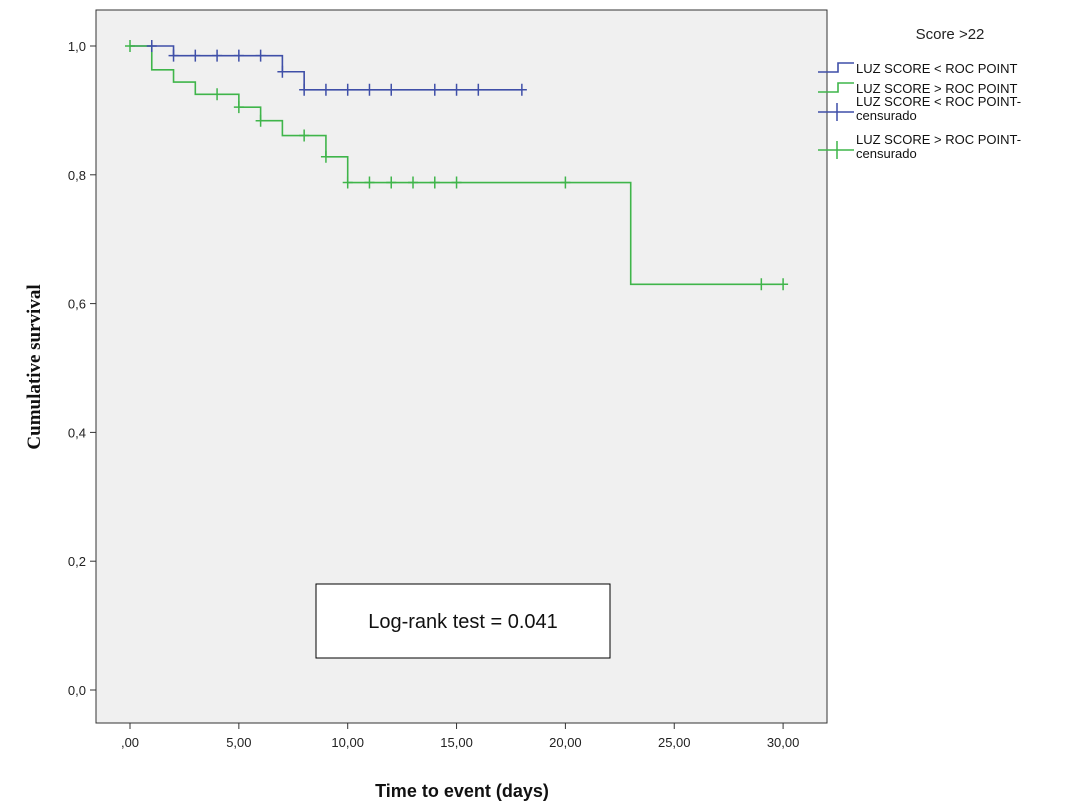 This screenshot has width=1089, height=809. Describe the element at coordinates (674, 742) in the screenshot. I see `x-tick-label: 25,00` at that location.